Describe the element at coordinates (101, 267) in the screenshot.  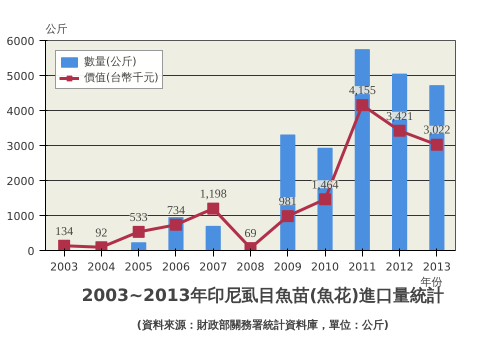
I see `x-tick-label: 2004` at that location.